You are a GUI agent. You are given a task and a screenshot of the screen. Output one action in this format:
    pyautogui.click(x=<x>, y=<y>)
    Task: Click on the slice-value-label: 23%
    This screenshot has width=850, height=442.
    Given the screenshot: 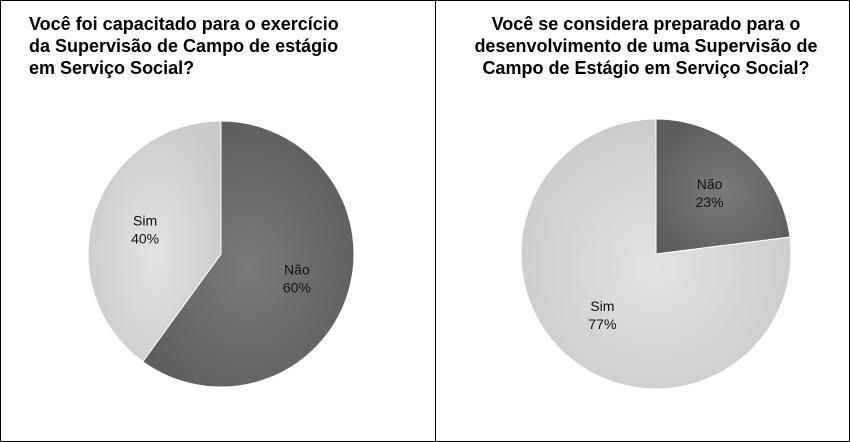 What is the action you would take?
    pyautogui.click(x=710, y=202)
    